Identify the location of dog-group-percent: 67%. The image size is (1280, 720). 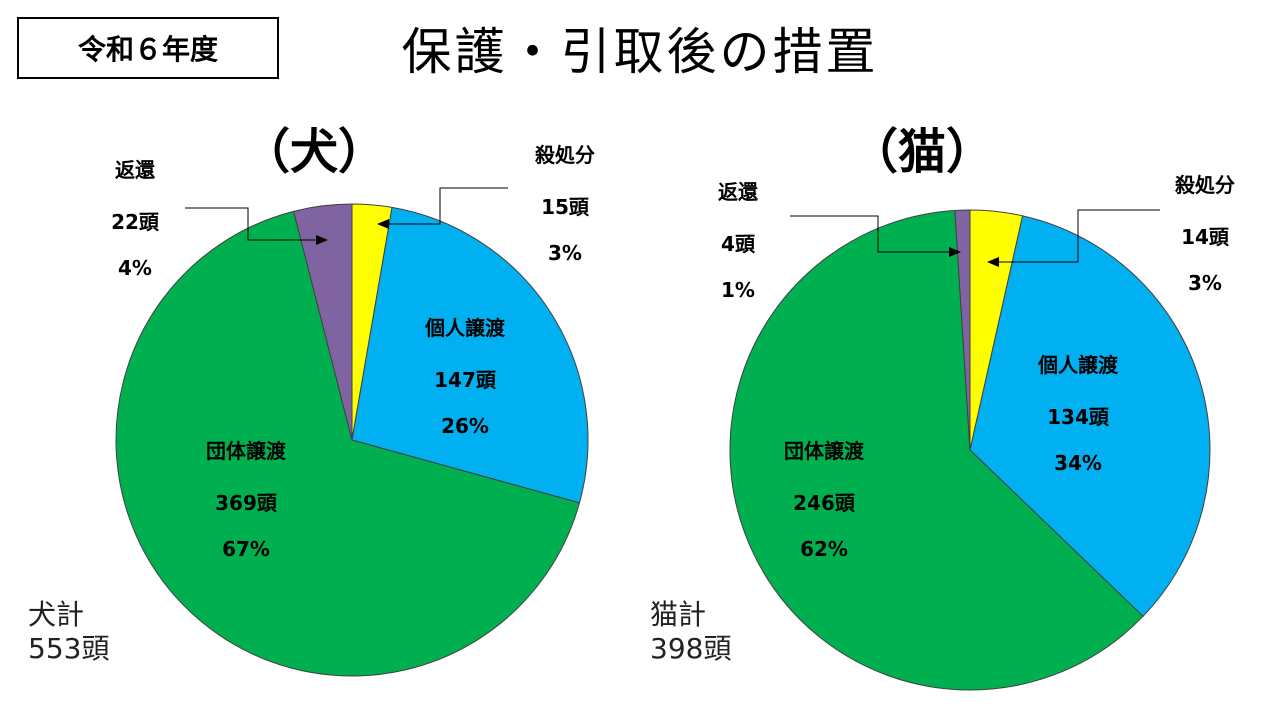
(246, 549).